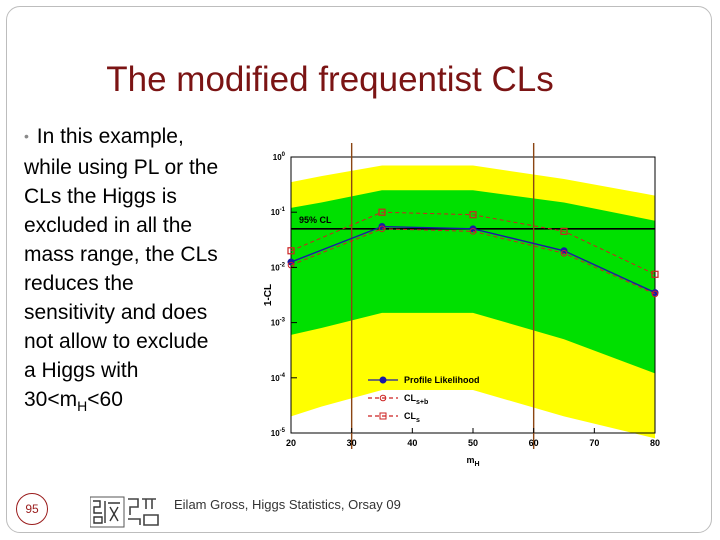 This screenshot has width=720, height=540. What do you see at coordinates (116, 312) in the screenshot?
I see `bullet-line: sensitivity and does` at bounding box center [116, 312].